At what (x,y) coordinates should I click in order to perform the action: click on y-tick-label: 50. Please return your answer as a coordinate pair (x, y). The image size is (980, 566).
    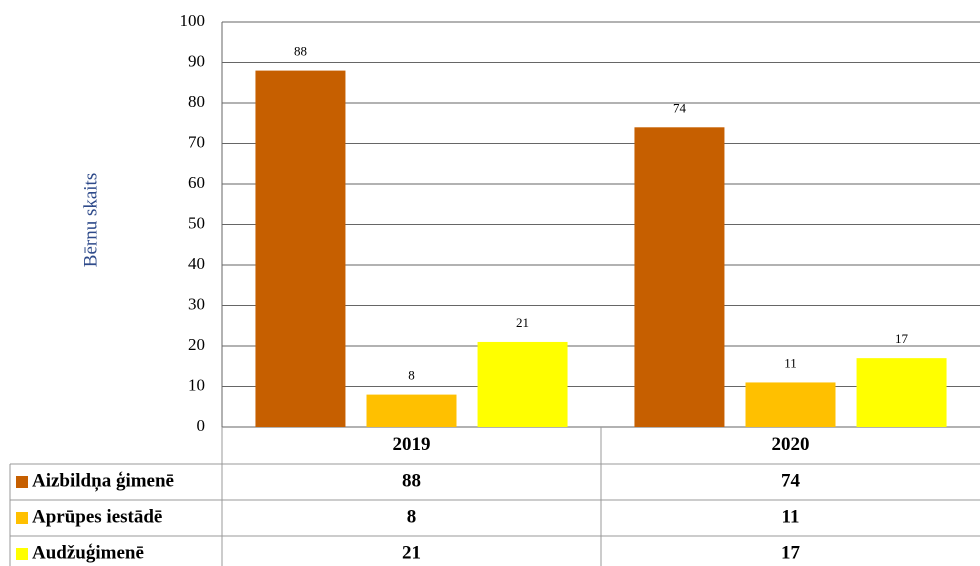
    Looking at the image, I should click on (196, 222).